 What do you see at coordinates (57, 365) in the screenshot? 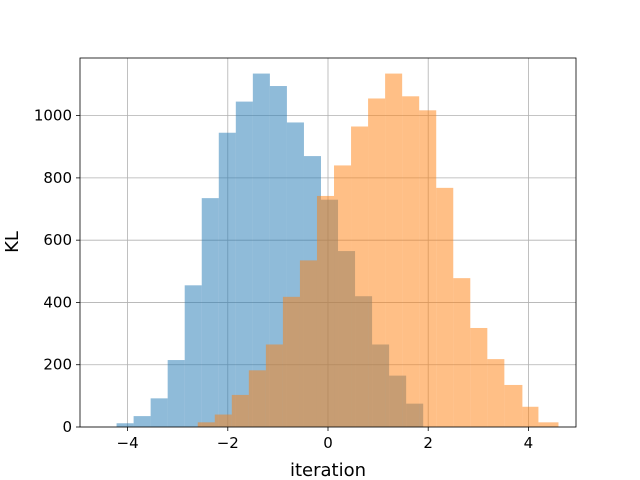
I see `y-tick-label: 200` at bounding box center [57, 365].